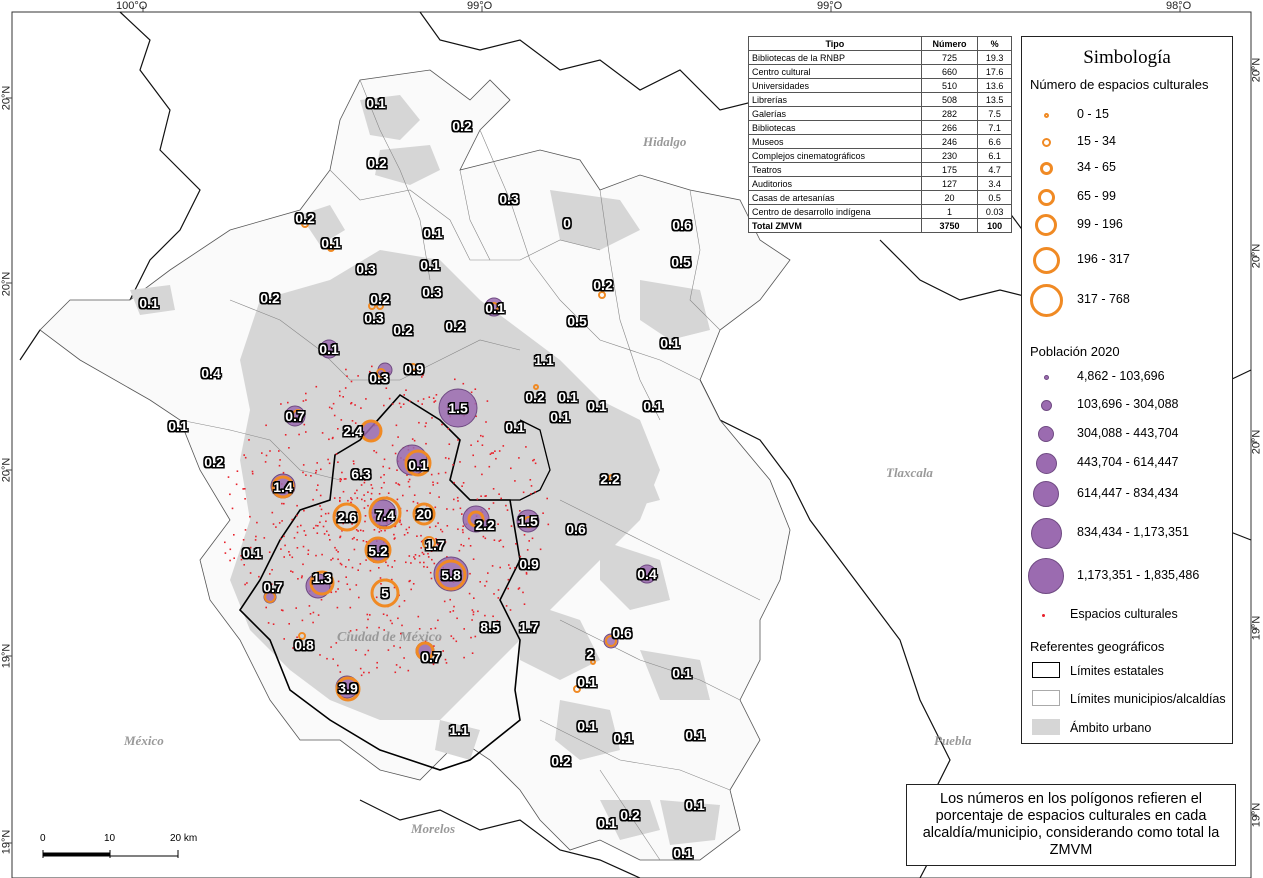 The image size is (1263, 878). What do you see at coordinates (6, 470) in the screenshot?
I see `coord-left-3: 20°N` at bounding box center [6, 470].